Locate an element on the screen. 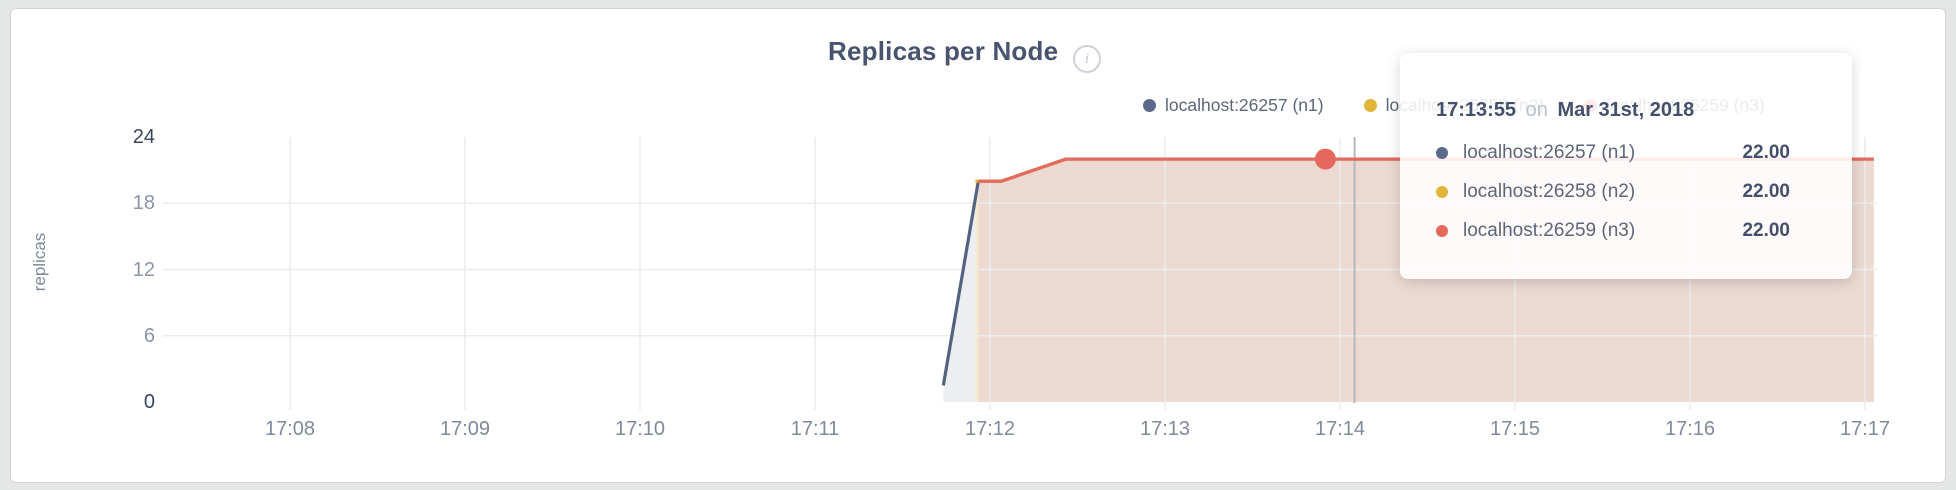  legend-item-n1: localhost:26257 (n1) is located at coordinates (1233, 105).